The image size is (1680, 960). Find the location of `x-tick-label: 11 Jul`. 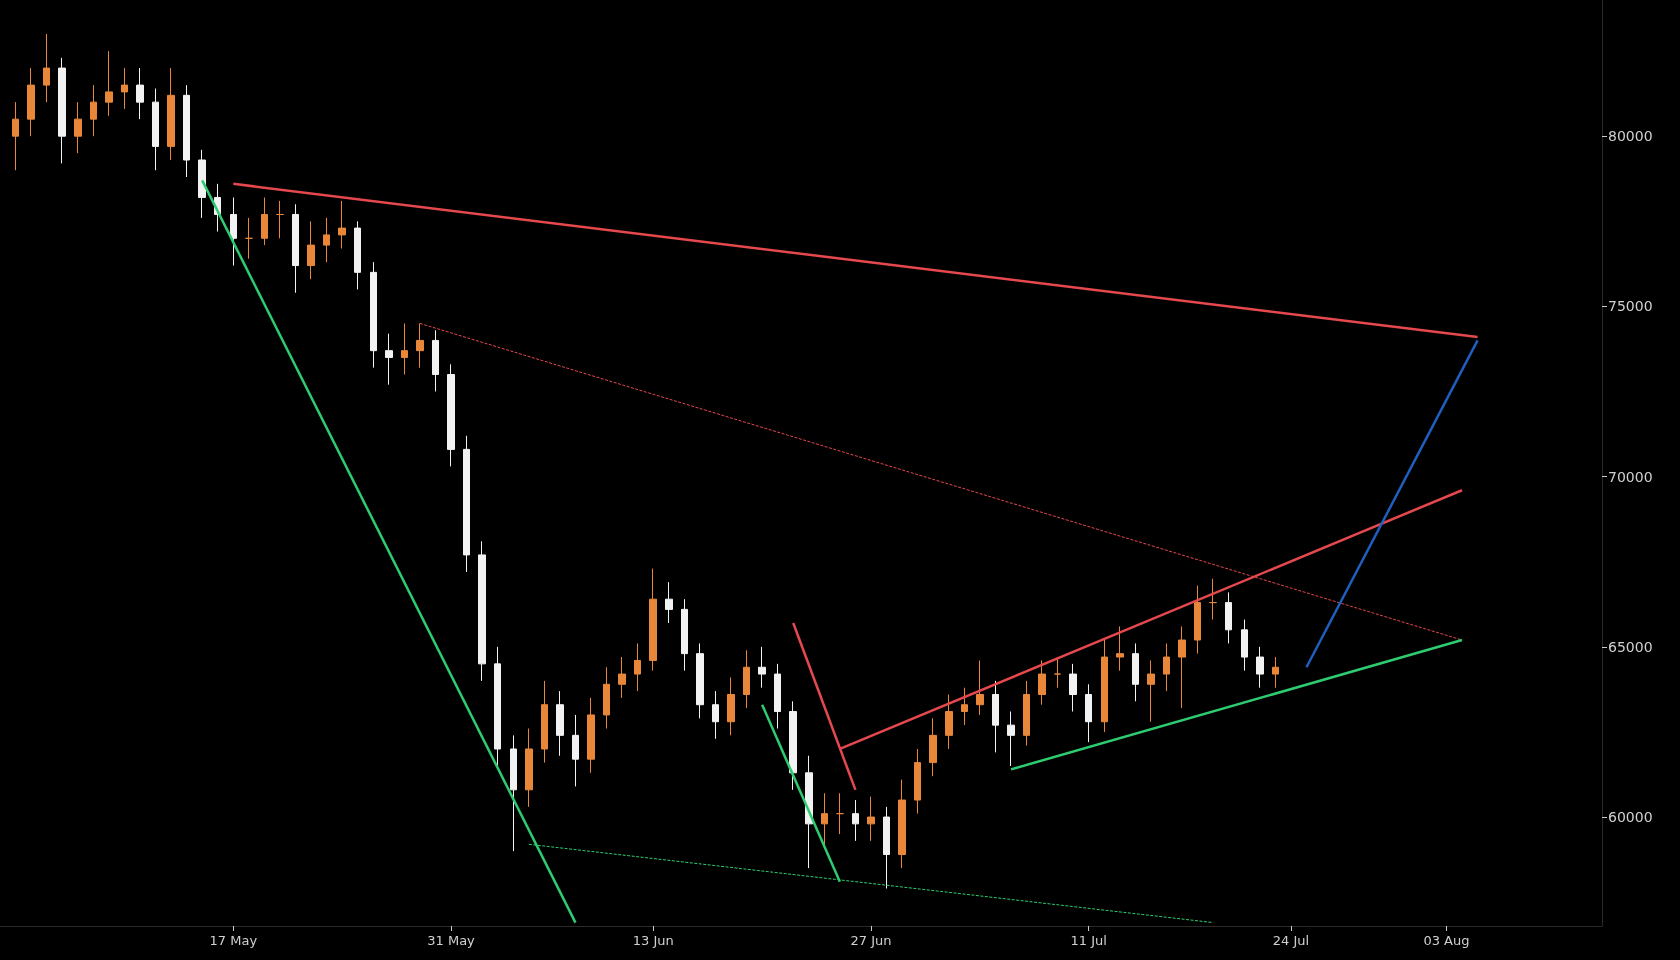

x-tick-label: 11 Jul is located at coordinates (1088, 940).